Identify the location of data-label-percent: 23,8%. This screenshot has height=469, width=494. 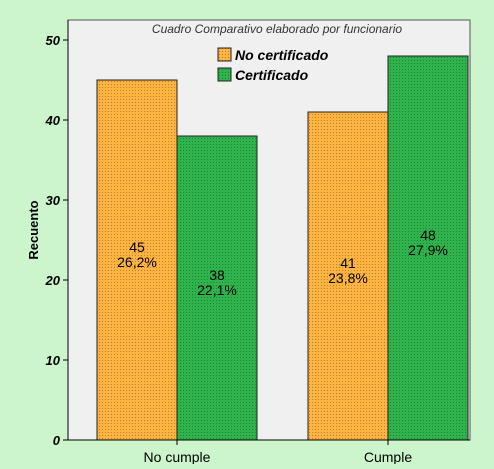
(348, 278).